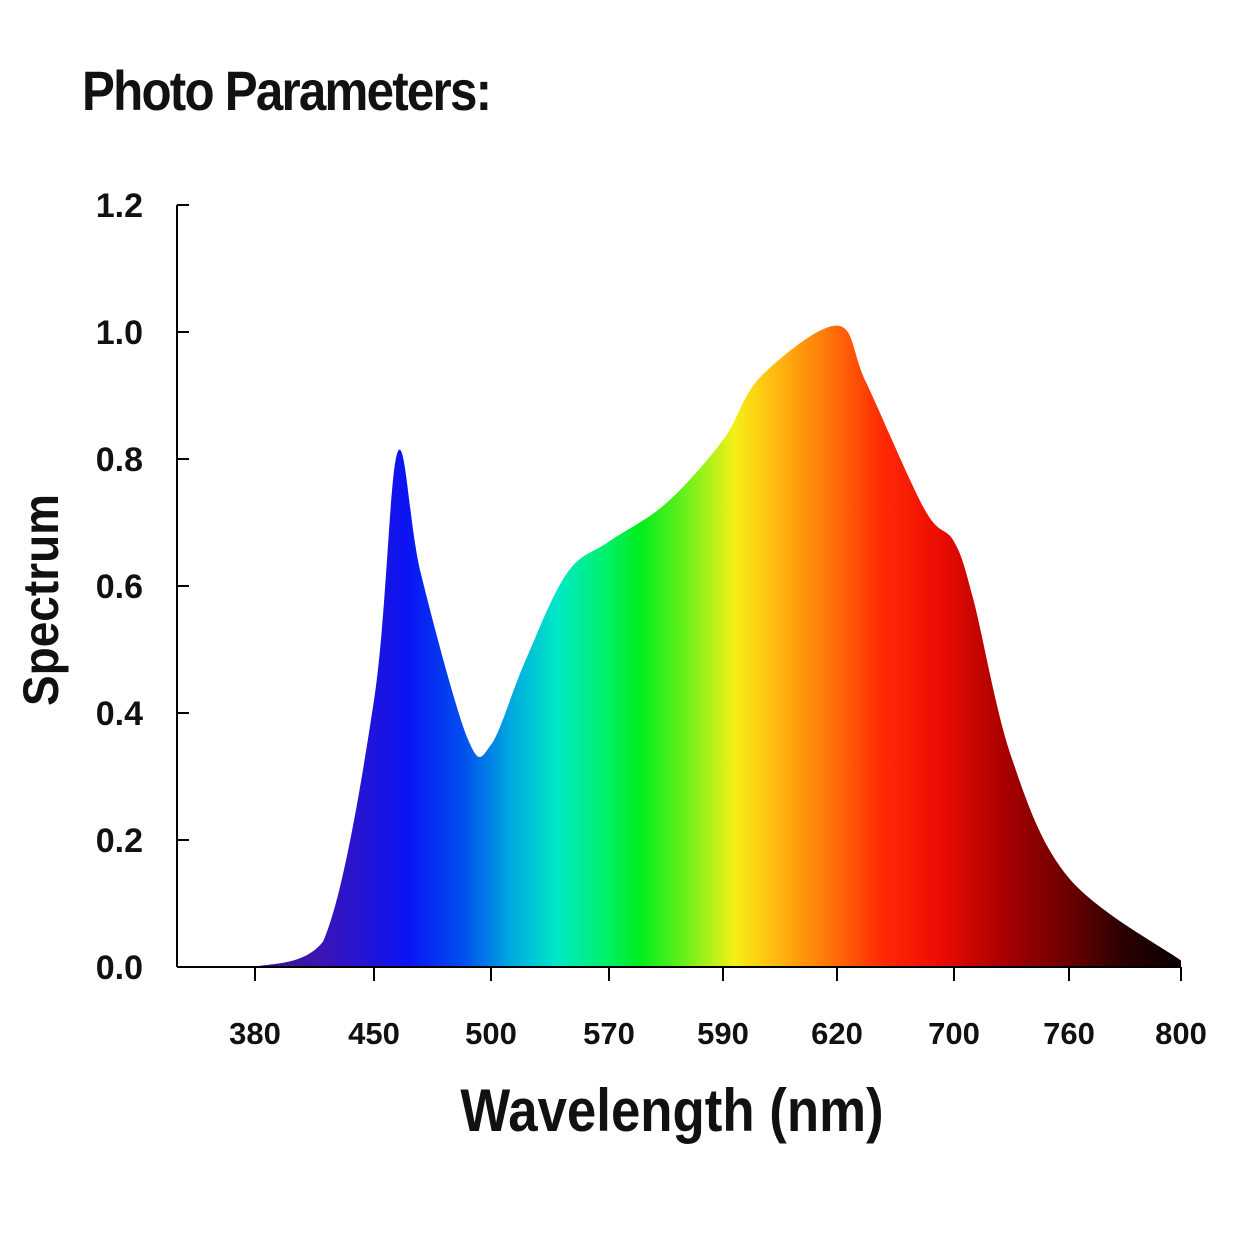  What do you see at coordinates (119, 841) in the screenshot?
I see `y-tick-label: 0.2` at bounding box center [119, 841].